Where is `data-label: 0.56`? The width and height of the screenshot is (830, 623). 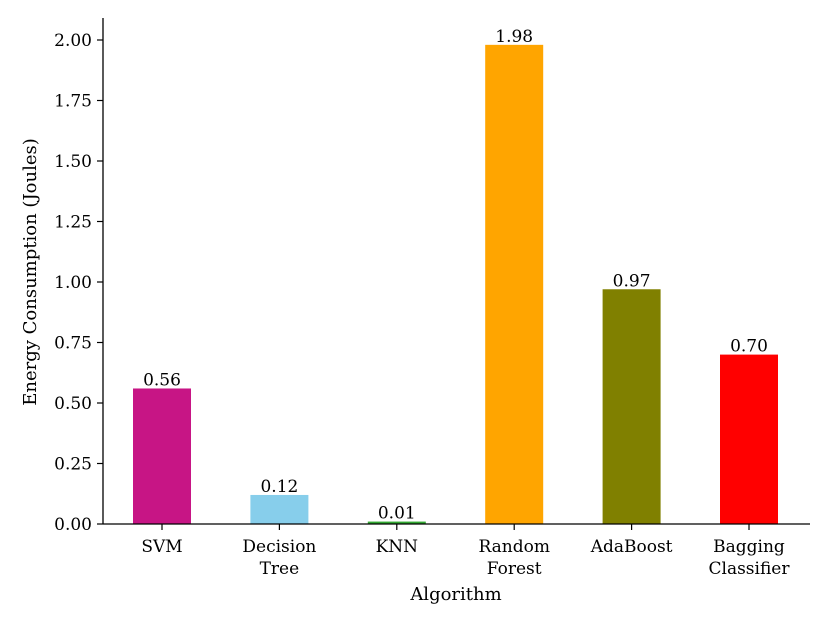 data-label: 0.56 is located at coordinates (162, 380).